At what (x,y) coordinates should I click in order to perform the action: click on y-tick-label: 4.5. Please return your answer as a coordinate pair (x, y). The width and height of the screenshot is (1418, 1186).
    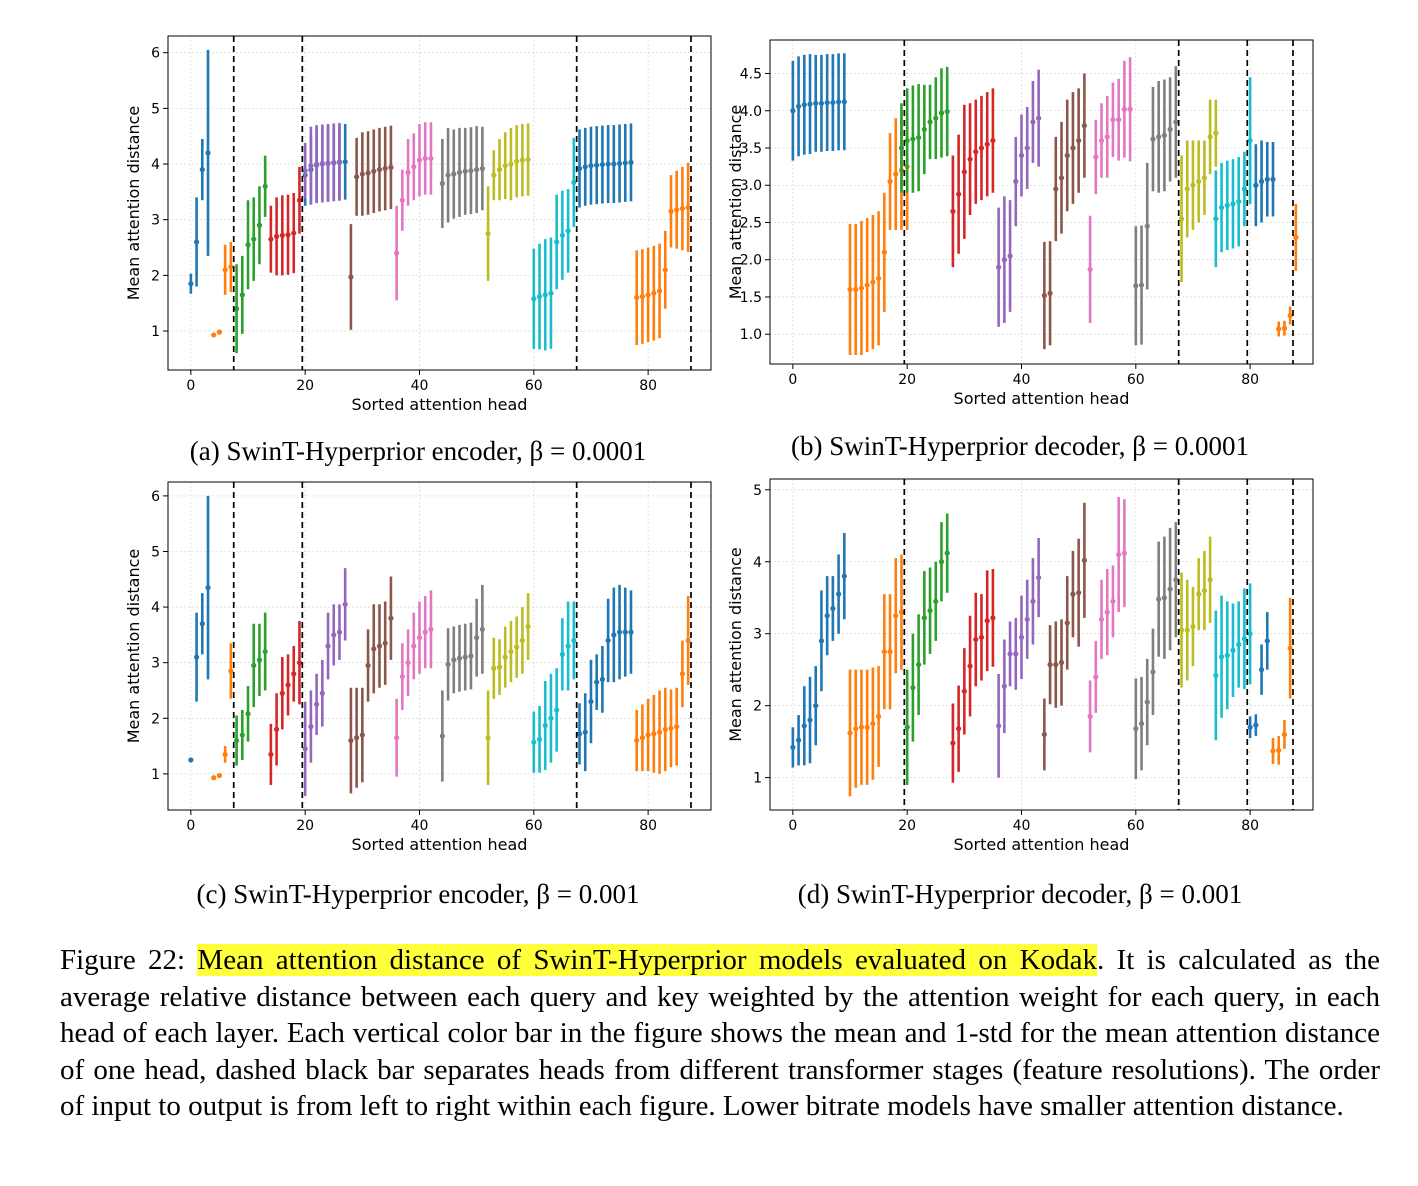
    Looking at the image, I should click on (751, 75).